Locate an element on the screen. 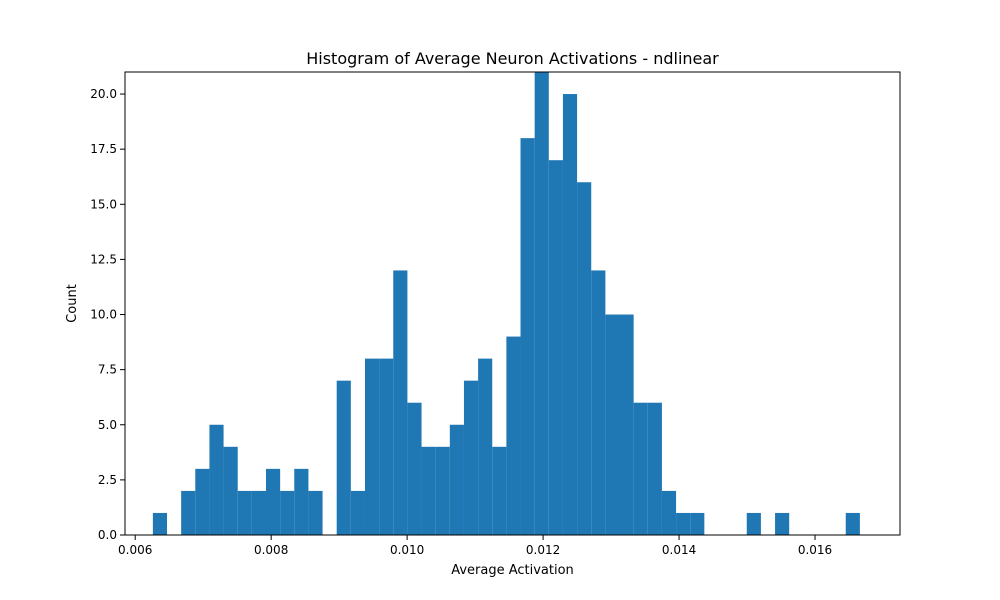 The width and height of the screenshot is (1000, 600). x-tick-label: 0.006 is located at coordinates (135, 550).